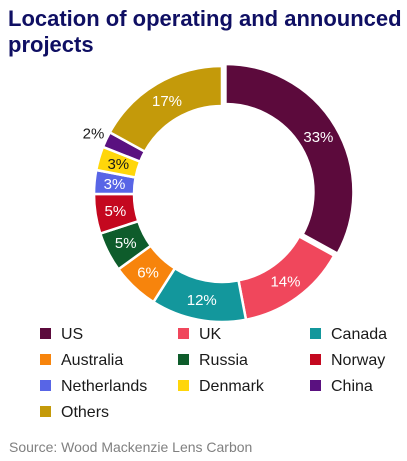 This screenshot has width=407, height=461. Describe the element at coordinates (131, 447) in the screenshot. I see `source-note: Source: Wood Mackenzie Lens Carbon` at that location.